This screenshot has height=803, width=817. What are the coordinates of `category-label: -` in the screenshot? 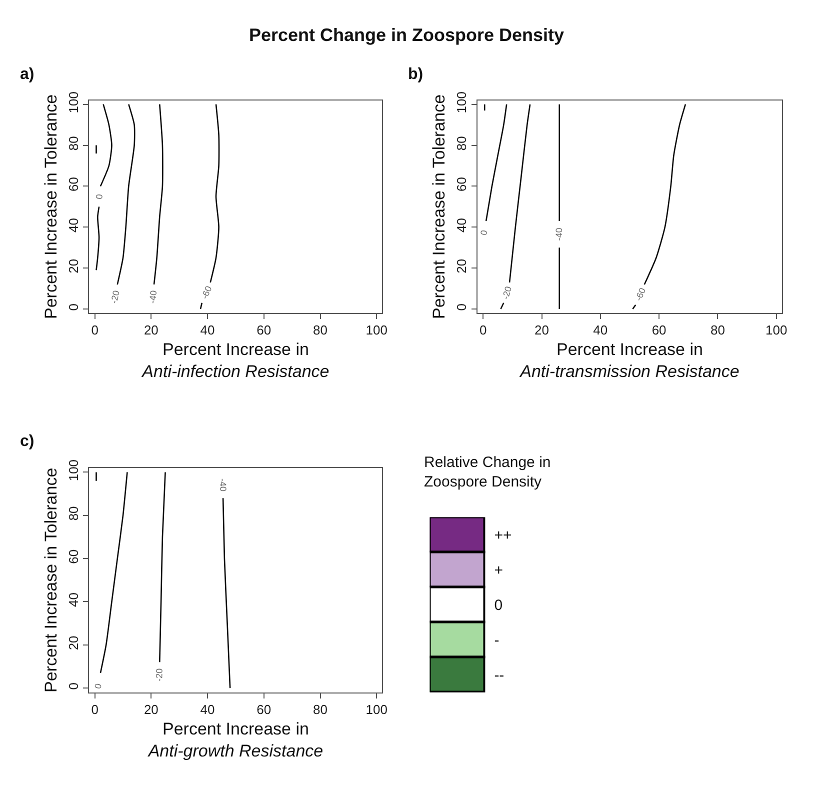 It's located at (497, 641).